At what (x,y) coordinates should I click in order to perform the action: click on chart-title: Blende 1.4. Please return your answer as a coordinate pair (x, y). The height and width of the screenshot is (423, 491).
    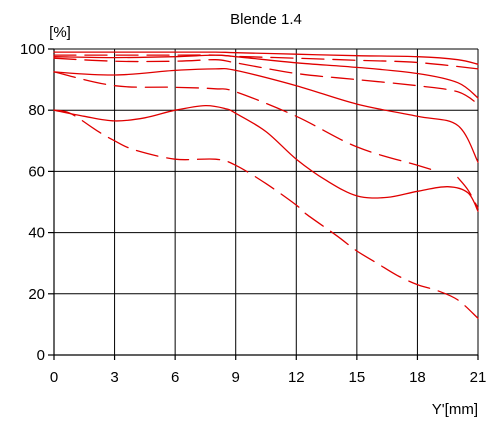
    Looking at the image, I should click on (266, 19).